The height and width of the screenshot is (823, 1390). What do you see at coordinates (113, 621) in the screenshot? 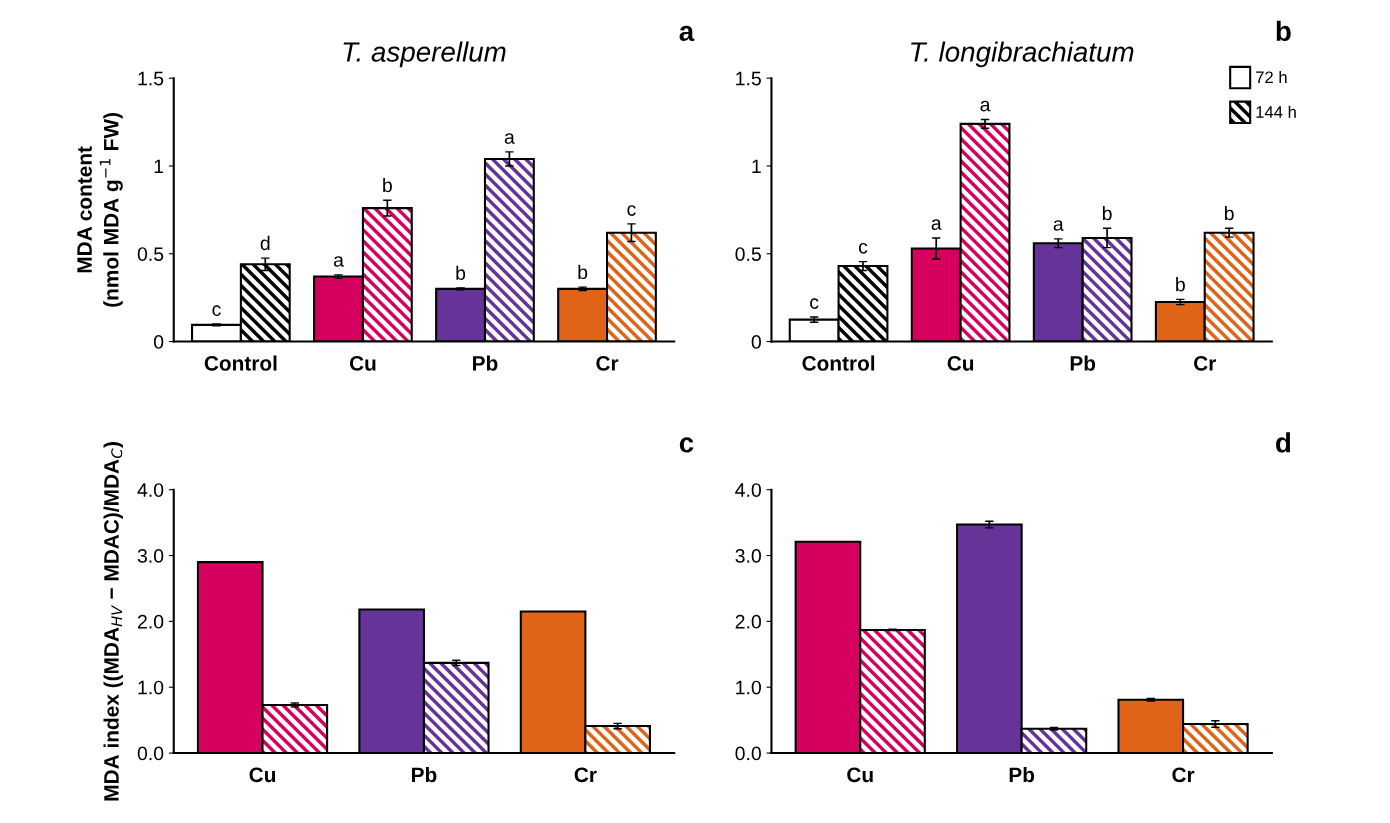
I see `y-axis-title: MDA index ((MDA$_{HV}$ − MDAC)/MDA$_{C}$)` at bounding box center [113, 621].